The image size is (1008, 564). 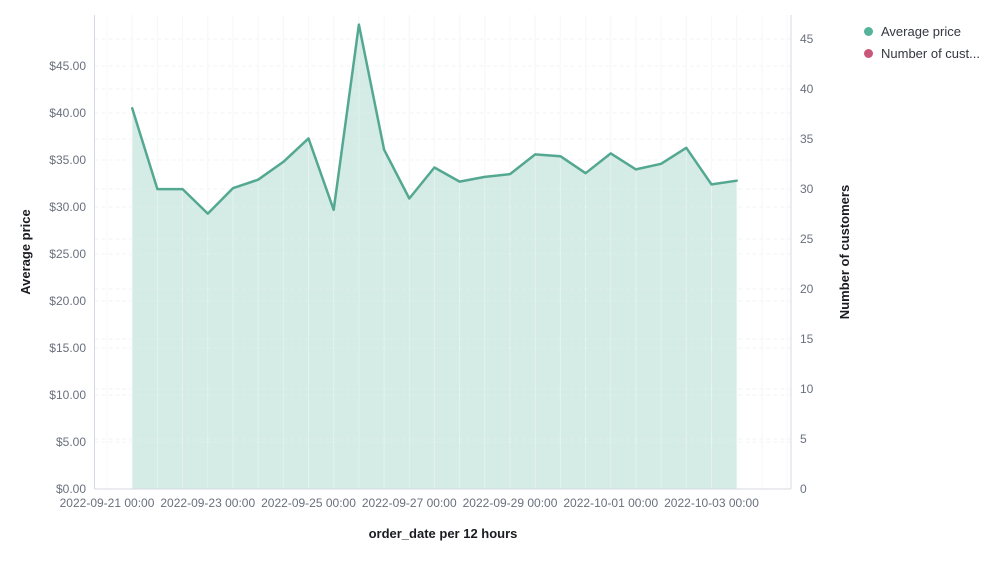 What do you see at coordinates (803, 439) in the screenshot?
I see `y-right-tick-label: 5` at bounding box center [803, 439].